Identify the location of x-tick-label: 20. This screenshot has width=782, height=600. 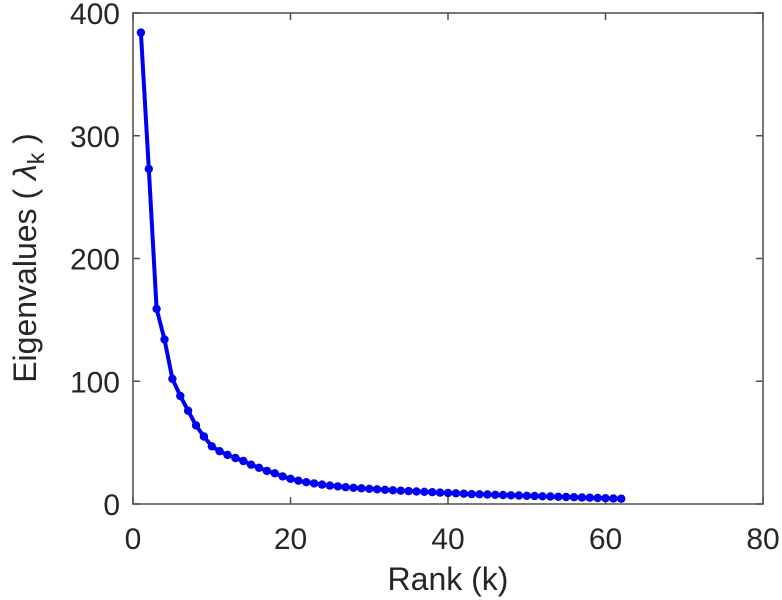
(290, 539).